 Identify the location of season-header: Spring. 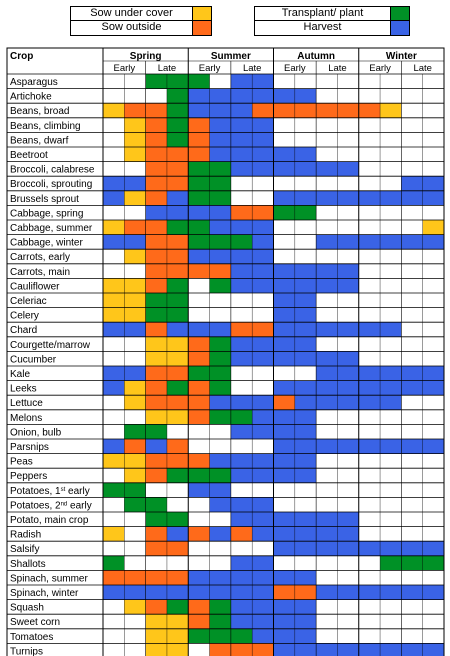
(146, 56).